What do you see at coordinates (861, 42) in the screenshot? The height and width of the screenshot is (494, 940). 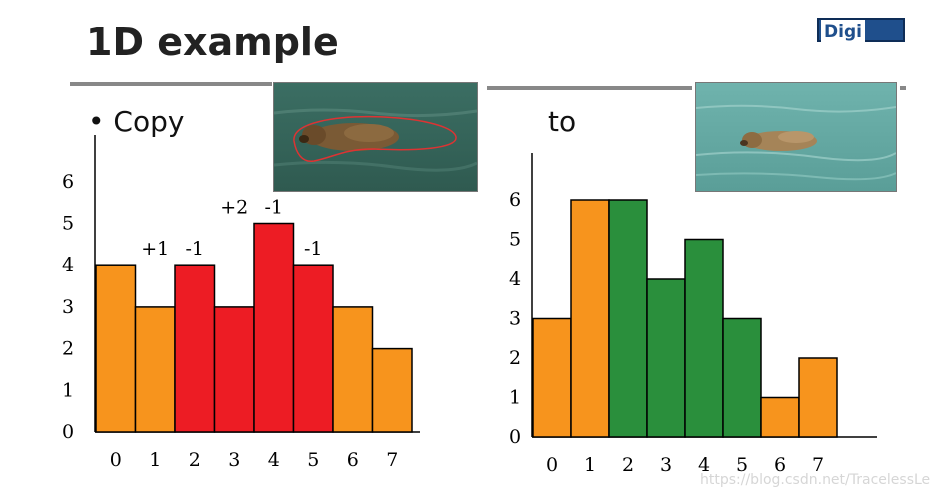 I see `digivfx-logo: DigiVFX` at bounding box center [861, 42].